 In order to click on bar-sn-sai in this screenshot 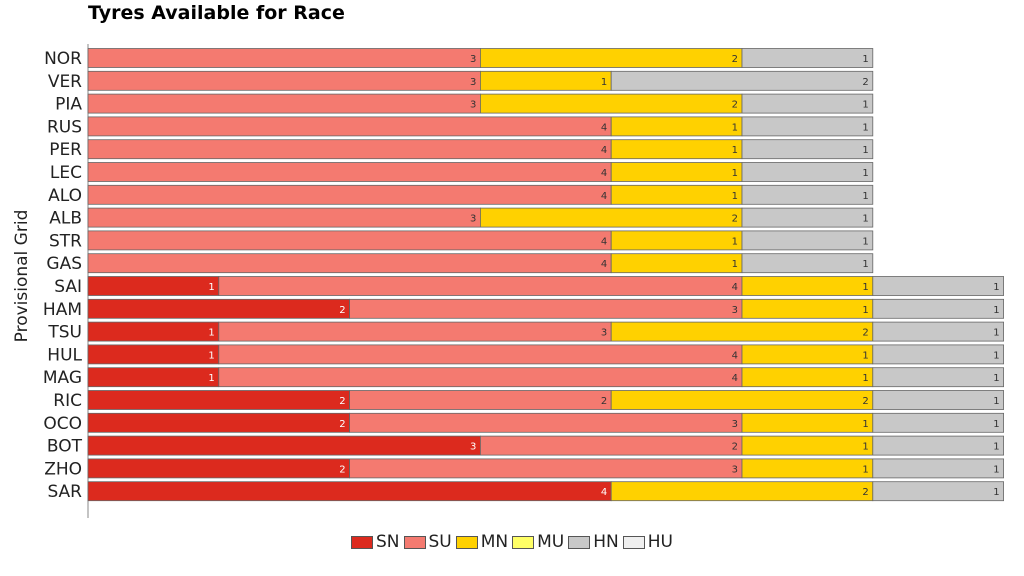, I will do `click(153, 286)`.